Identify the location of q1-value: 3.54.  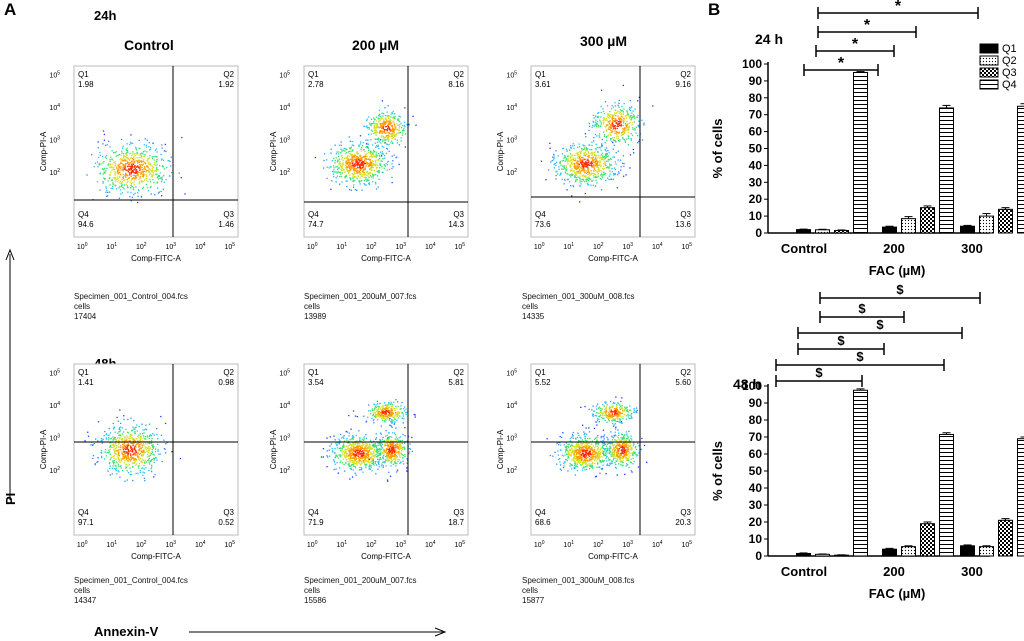
(316, 382).